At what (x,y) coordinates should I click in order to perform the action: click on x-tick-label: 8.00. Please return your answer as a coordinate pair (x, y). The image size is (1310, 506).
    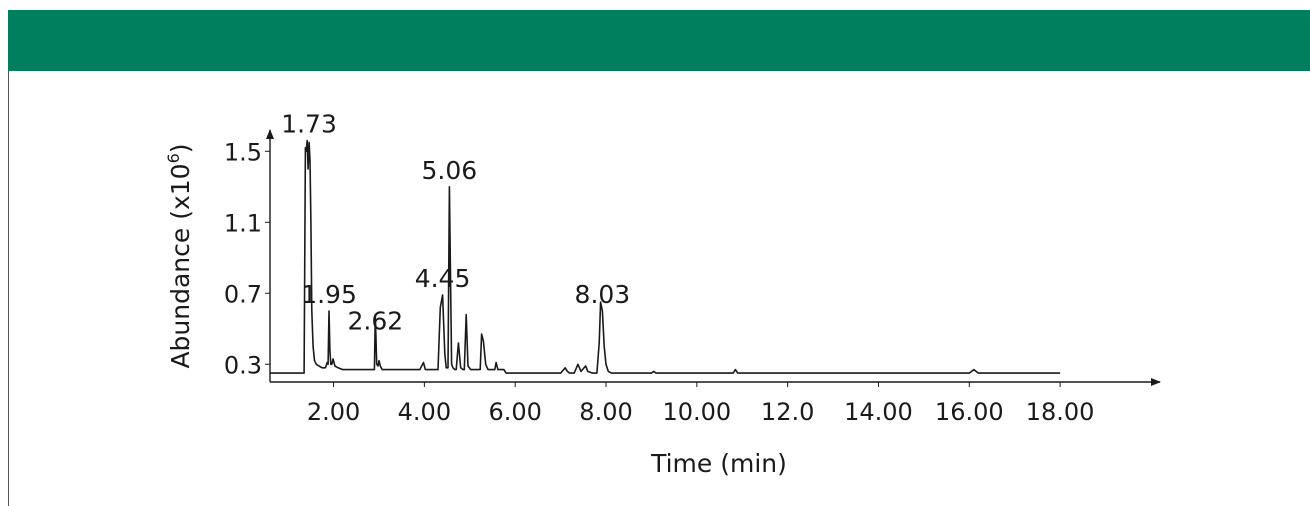
    Looking at the image, I should click on (605, 412).